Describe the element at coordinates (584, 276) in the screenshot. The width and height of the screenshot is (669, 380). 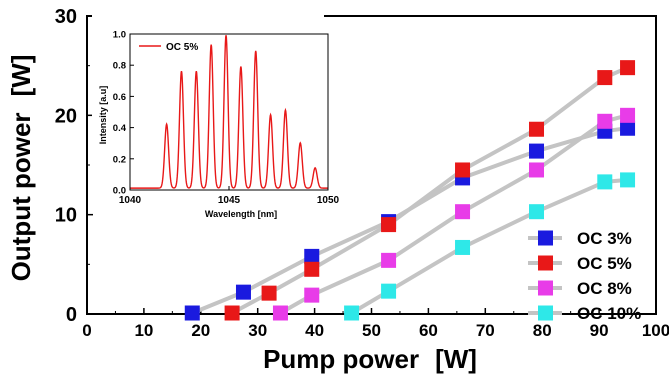
I see `legend: OC 3% OC 5% OC 8% OC 10%` at that location.